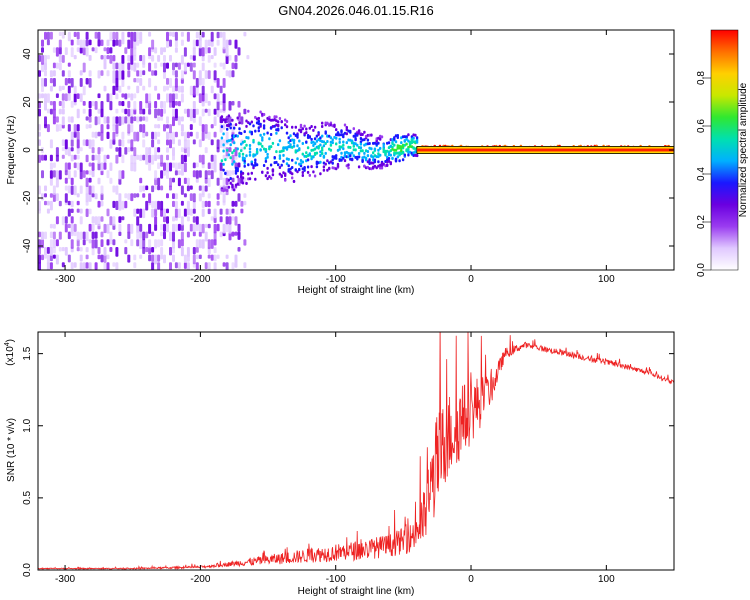 Image resolution: width=750 pixels, height=600 pixels. What do you see at coordinates (606, 579) in the screenshot?
I see `snr-x-tick-label: 100` at bounding box center [606, 579].